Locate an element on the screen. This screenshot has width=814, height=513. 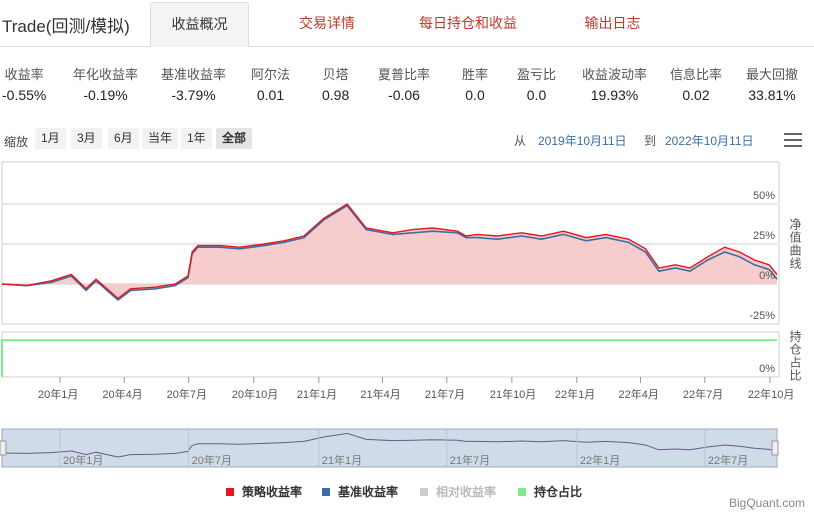
zoom-1m-button: 1月 is located at coordinates (50, 138).